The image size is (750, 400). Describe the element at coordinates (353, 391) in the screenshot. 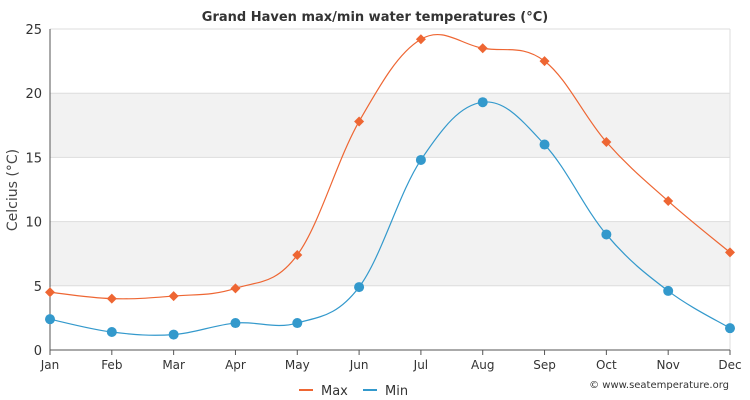

I see `legend: Max Min` at that location.